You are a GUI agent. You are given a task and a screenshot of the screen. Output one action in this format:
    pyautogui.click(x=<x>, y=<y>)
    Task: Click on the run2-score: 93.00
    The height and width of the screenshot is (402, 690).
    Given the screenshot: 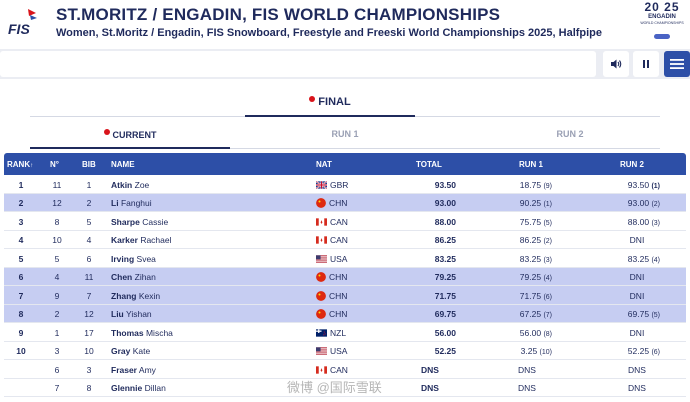 What is the action you would take?
    pyautogui.click(x=638, y=203)
    